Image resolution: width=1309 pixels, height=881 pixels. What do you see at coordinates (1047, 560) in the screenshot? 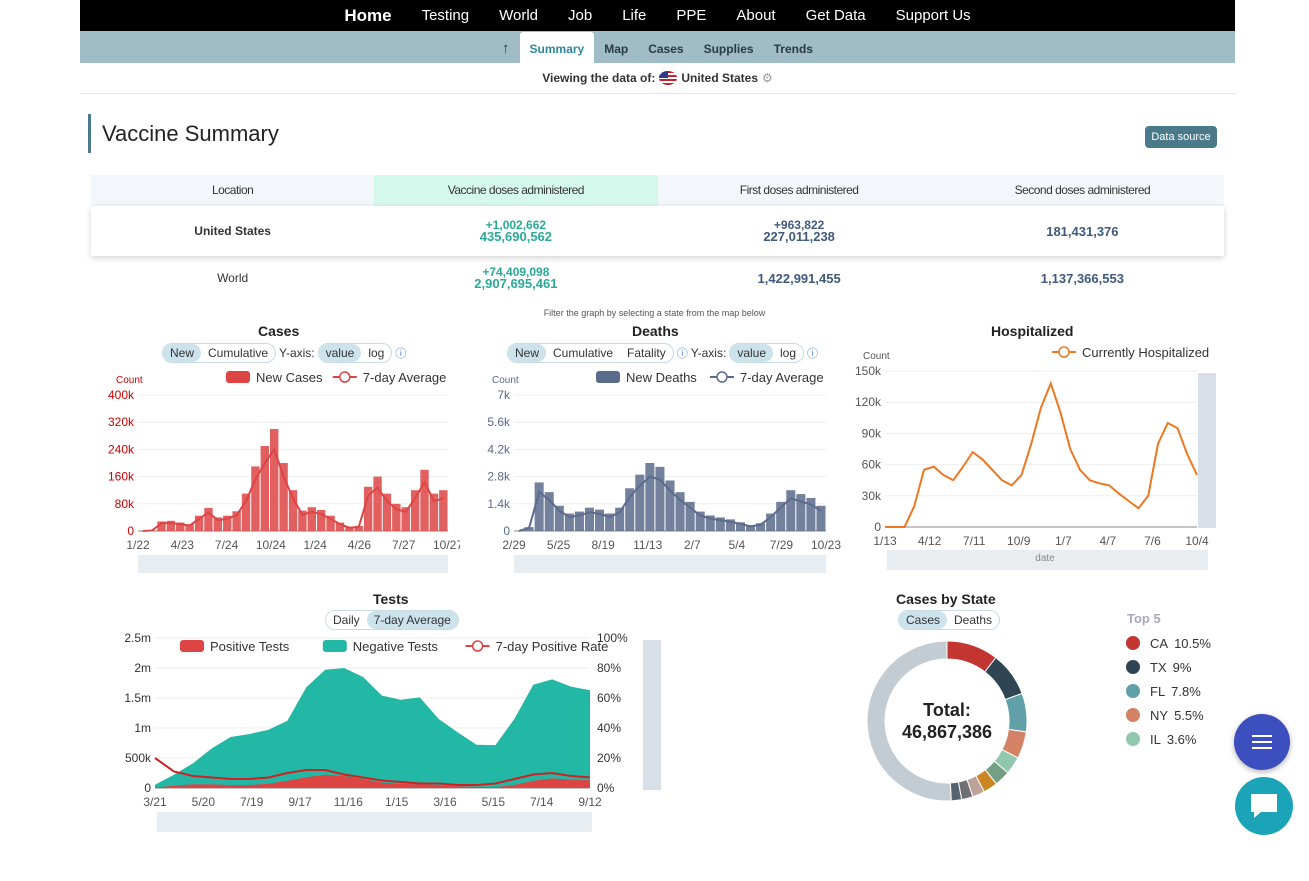
I see `zoom-slider` at bounding box center [1047, 560].